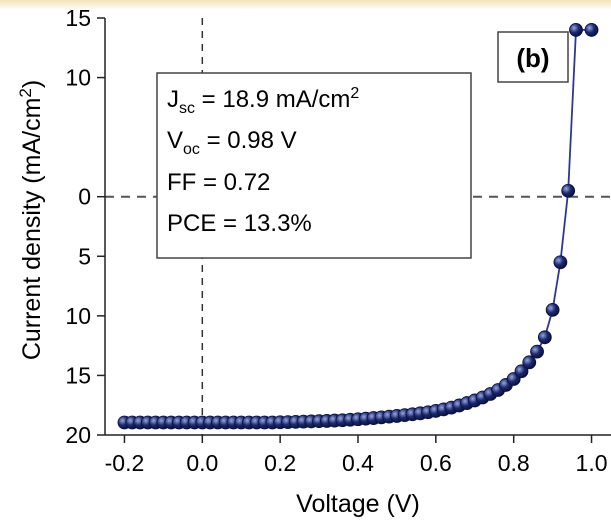  I want to click on y-axis-title-base: Current density (mA/cm, so click(32, 229).